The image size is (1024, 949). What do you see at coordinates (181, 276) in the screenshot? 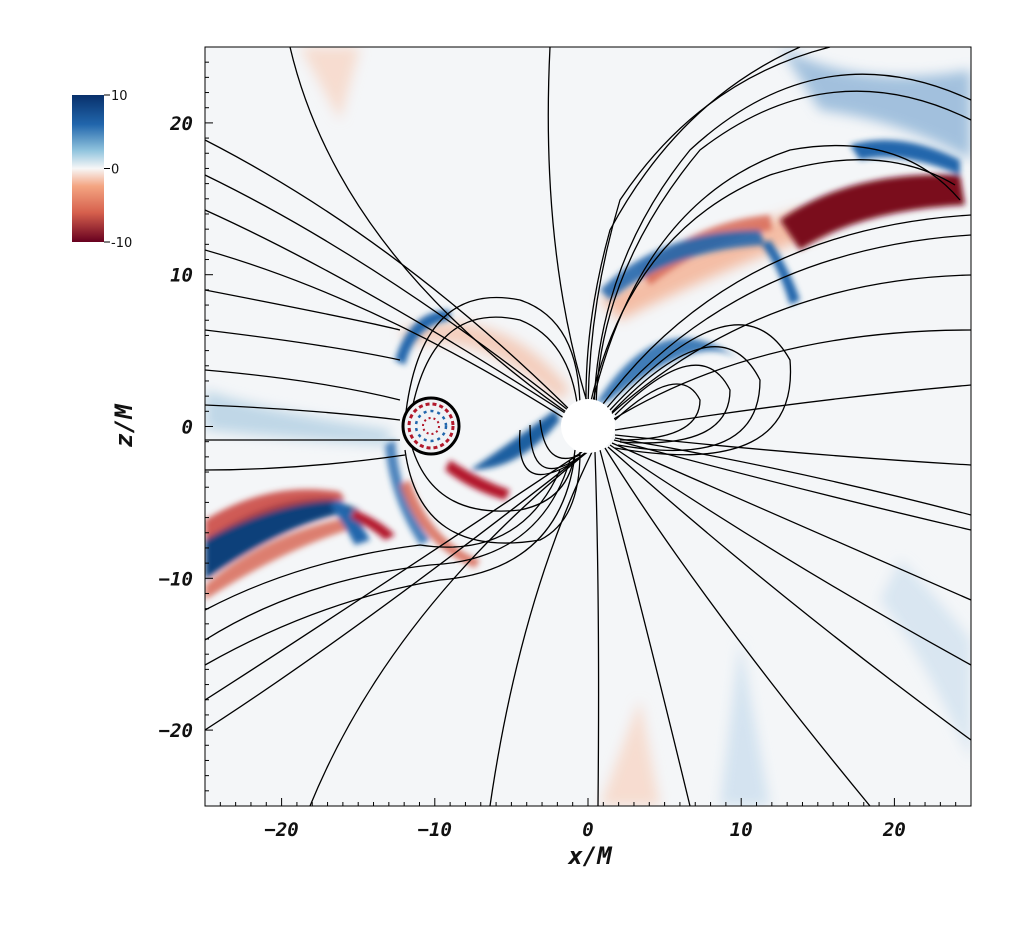
I see `y-tick-label: 10` at bounding box center [181, 276].